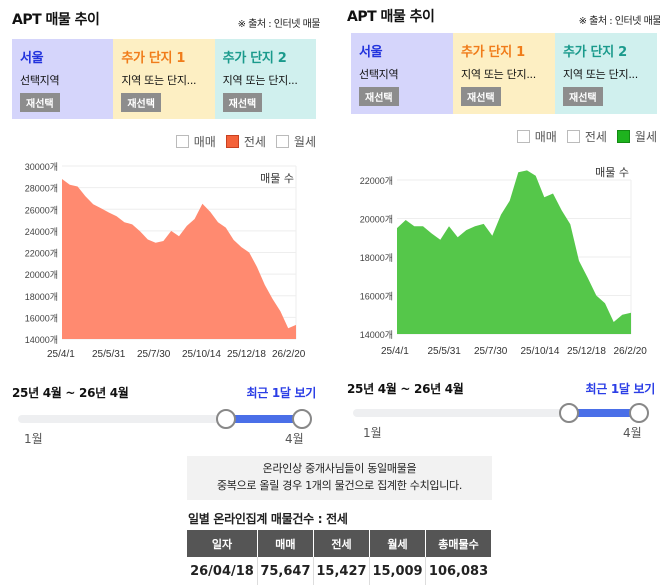 The width and height of the screenshot is (660, 585). I want to click on header-monthly: 월세, so click(398, 543).